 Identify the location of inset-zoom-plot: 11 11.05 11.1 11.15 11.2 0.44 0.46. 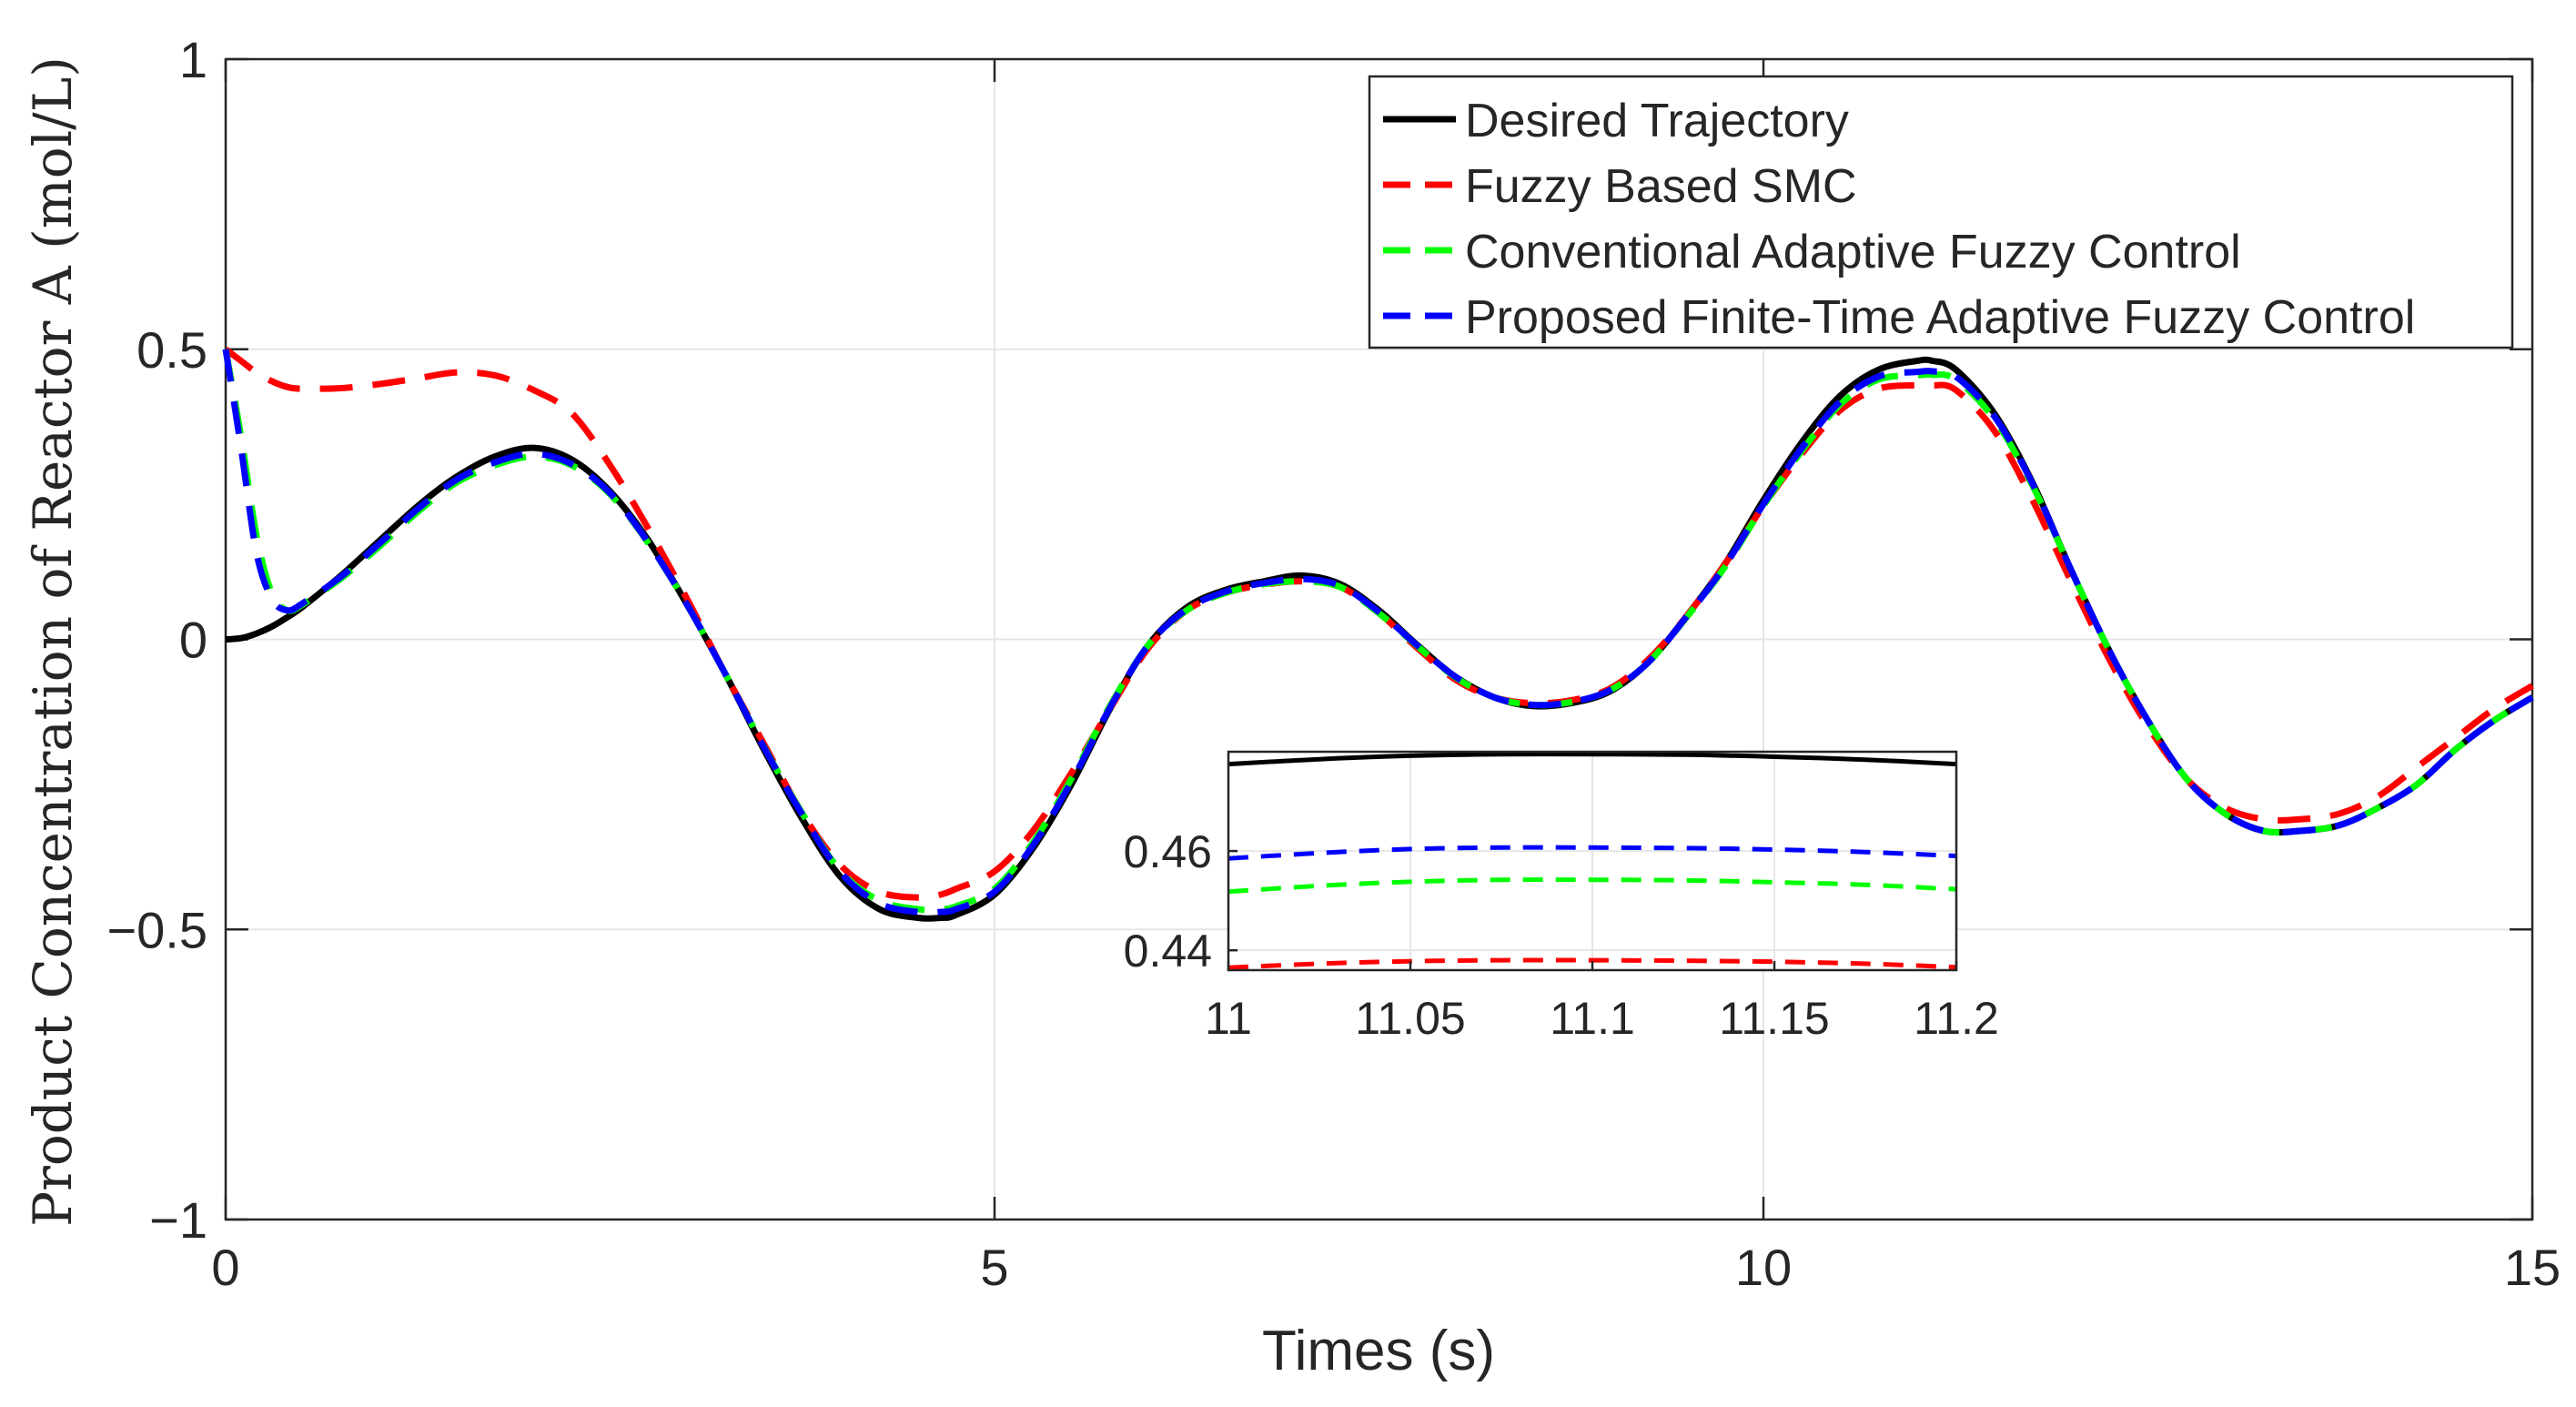
(1561, 897).